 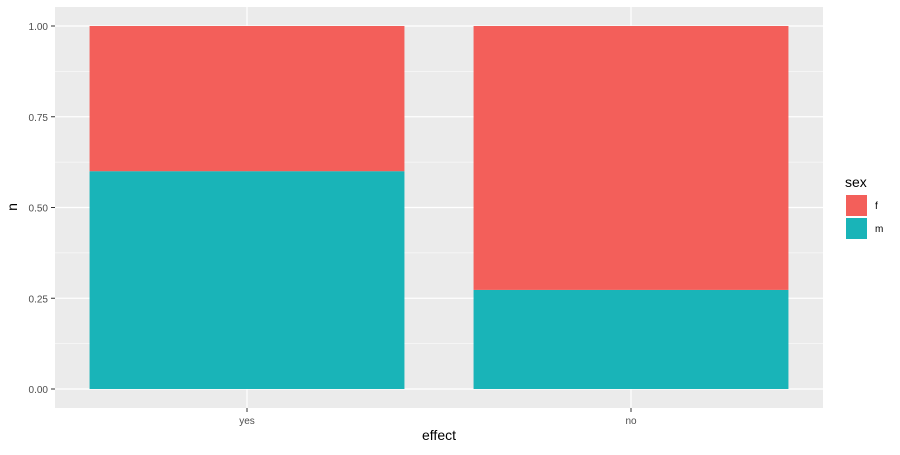 I want to click on y-tick-label: 0.50, so click(x=39, y=209).